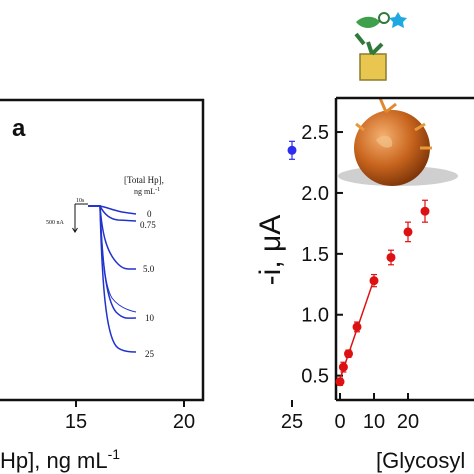 The height and width of the screenshot is (474, 474). I want to click on panel-b-x-ticks: 0 10 20, so click(376, 413).